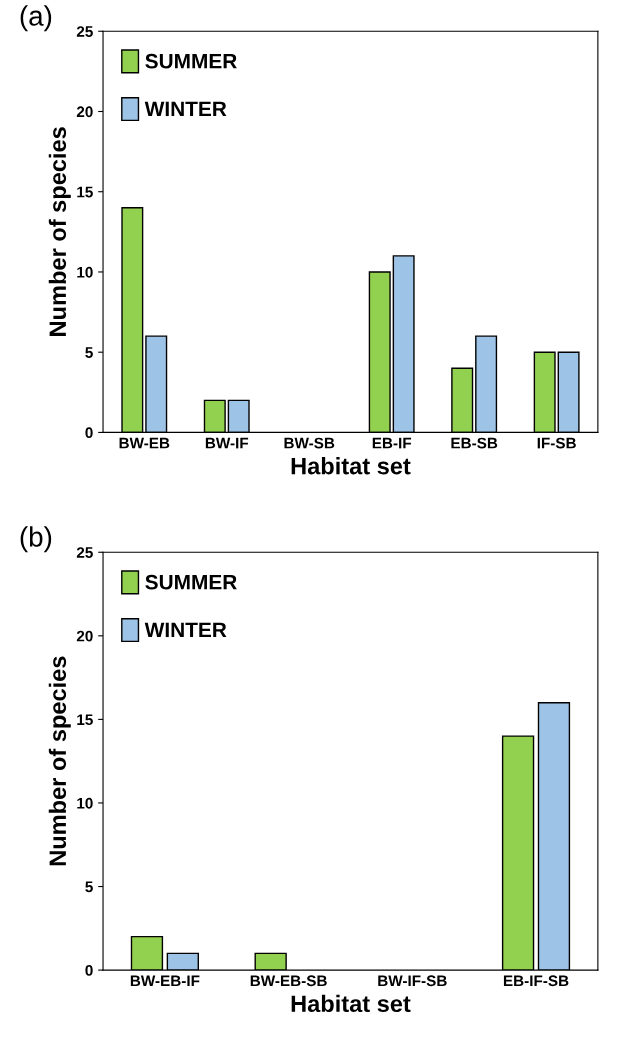 Image resolution: width=617 pixels, height=1042 pixels. I want to click on x-tick-label: EB-IF, so click(392, 443).